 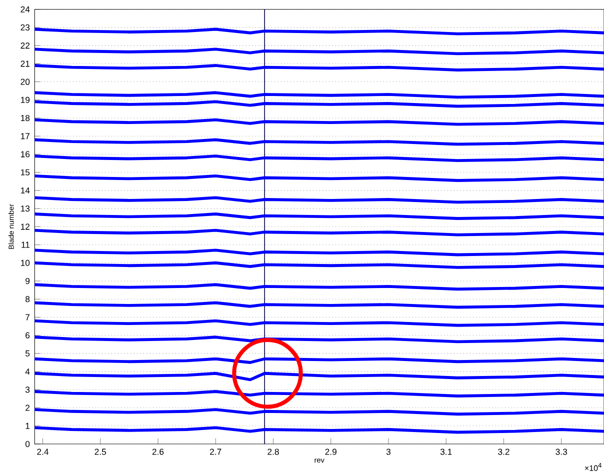 What do you see at coordinates (25, 81) in the screenshot?
I see `y-tick-label: 20` at bounding box center [25, 81].